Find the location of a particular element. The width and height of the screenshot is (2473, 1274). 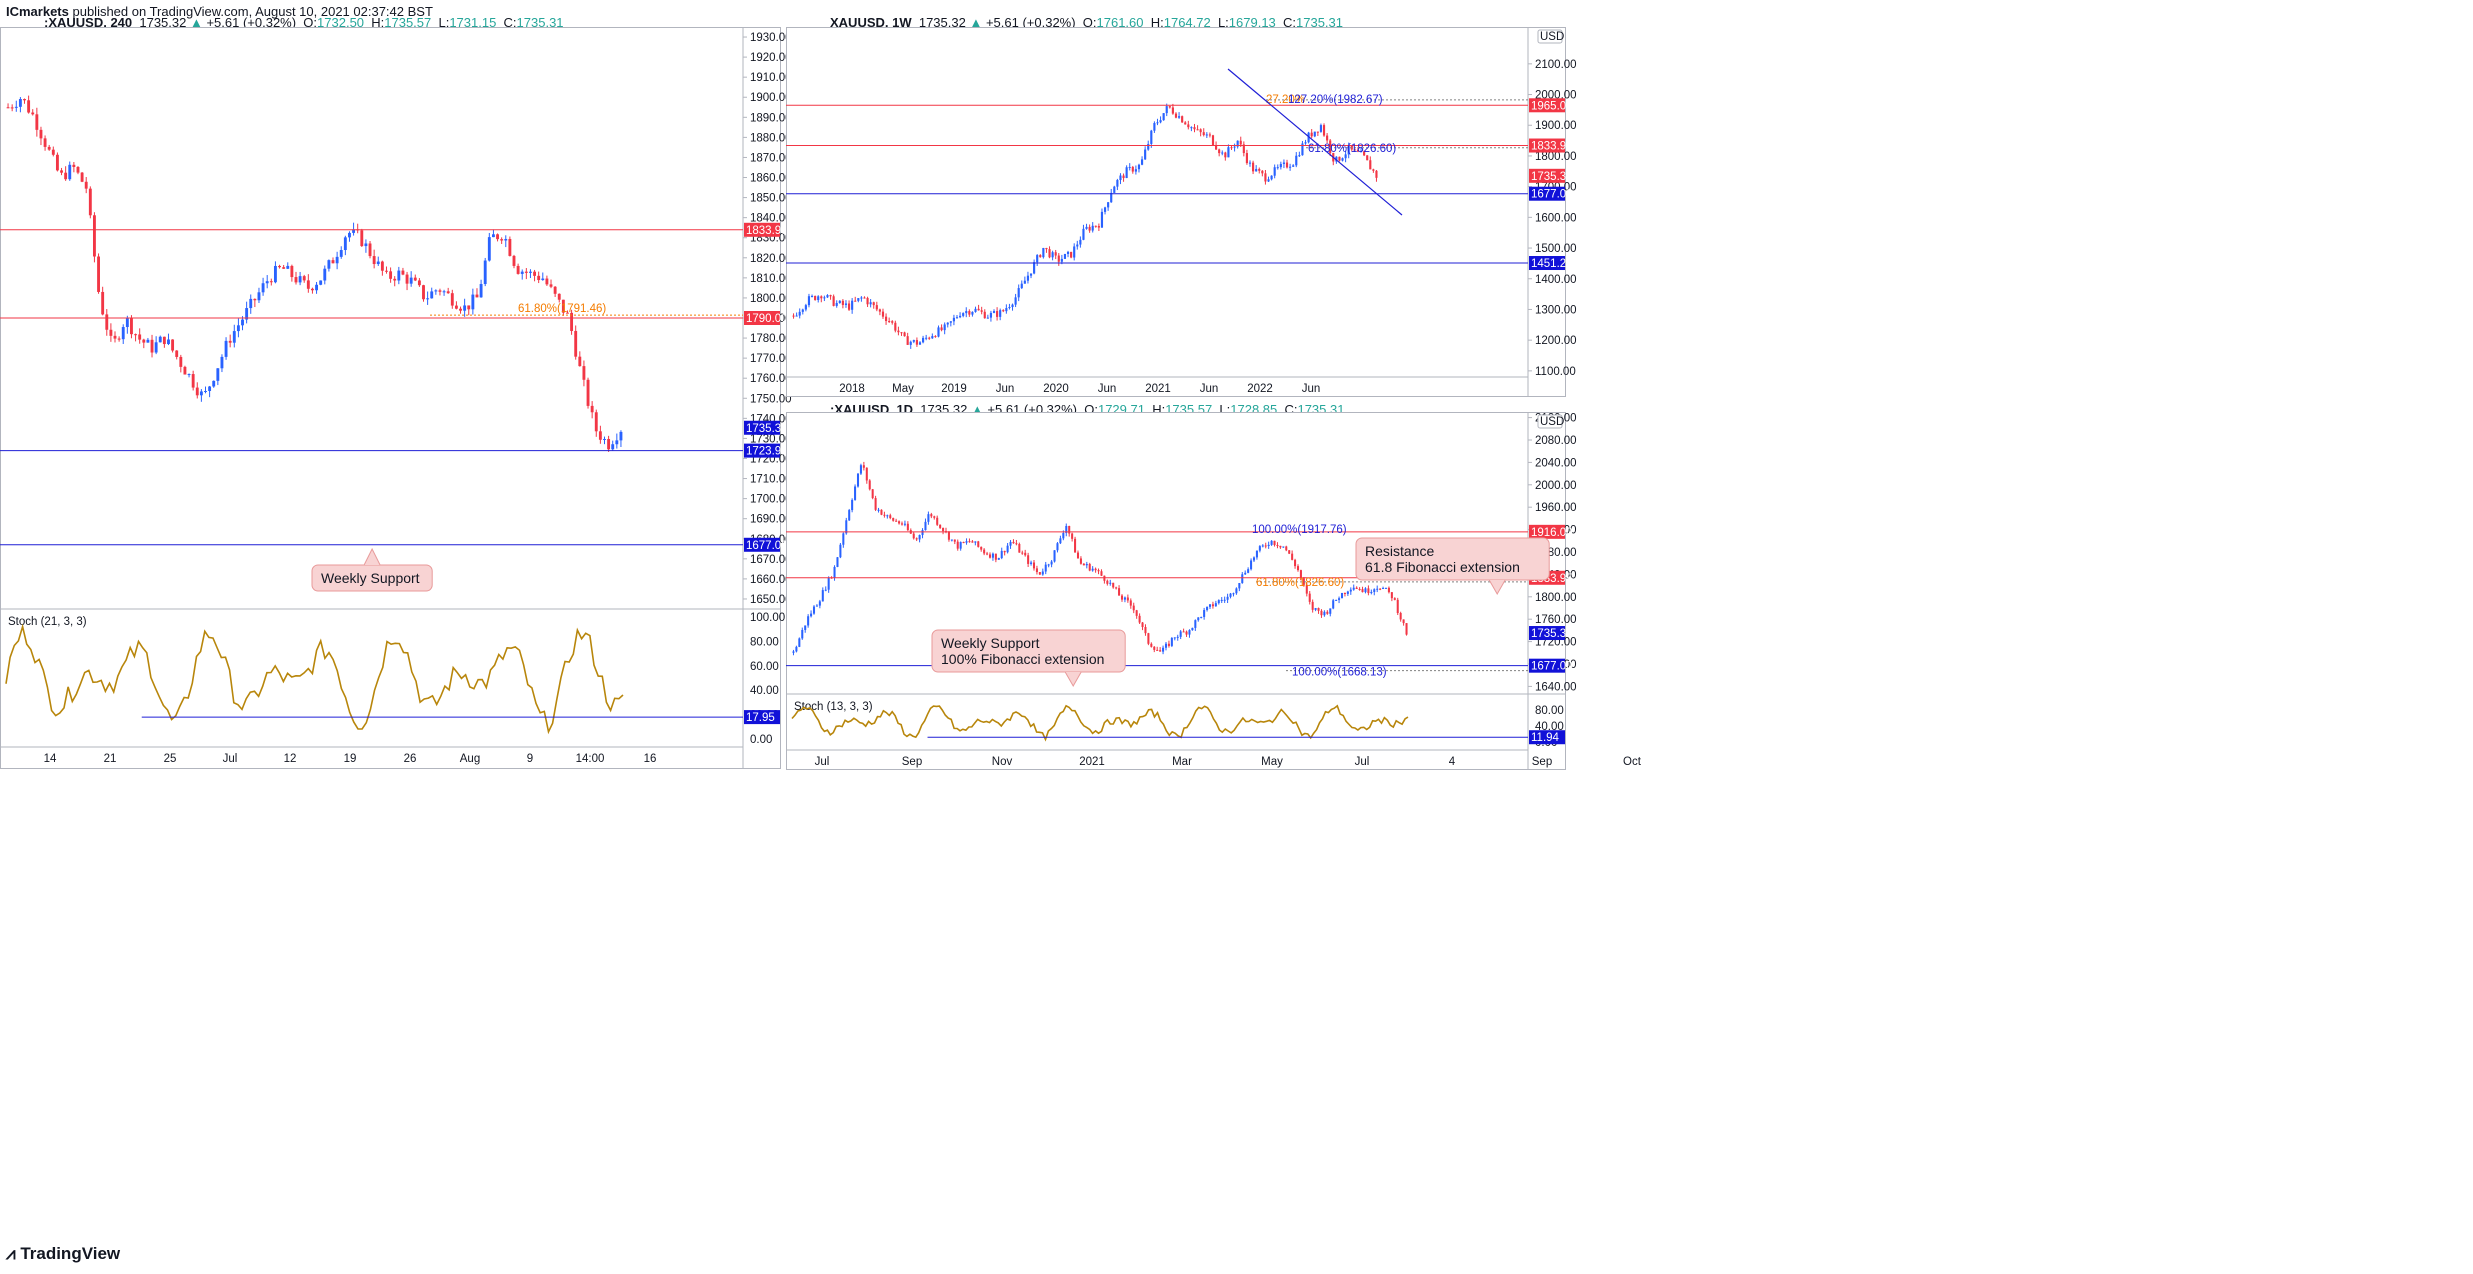

publisher-name: ICmarkets is located at coordinates (37, 11).